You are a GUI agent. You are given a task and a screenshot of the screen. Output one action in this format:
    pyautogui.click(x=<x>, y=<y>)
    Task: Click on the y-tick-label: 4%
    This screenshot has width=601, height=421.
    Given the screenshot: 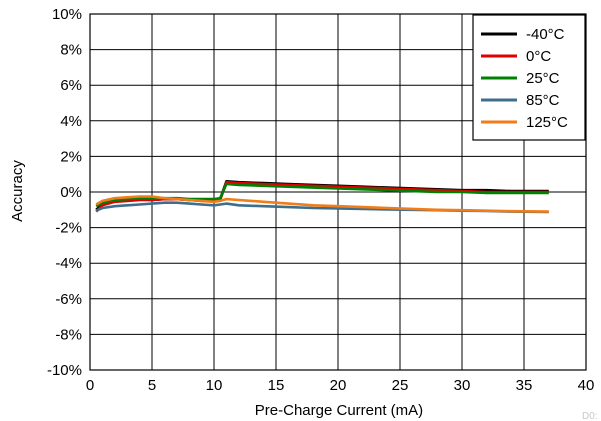 What is the action you would take?
    pyautogui.click(x=71, y=121)
    